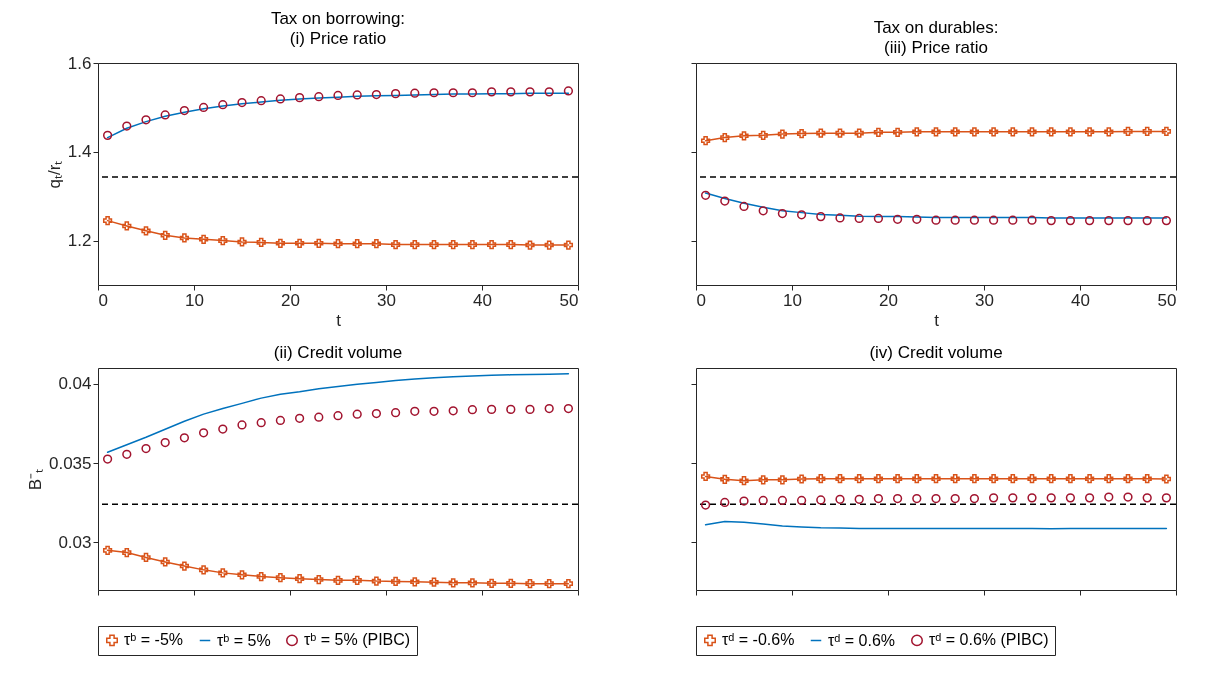  What do you see at coordinates (338, 38) in the screenshot?
I see `chart-subtitle: (i) Price ratio` at bounding box center [338, 38].